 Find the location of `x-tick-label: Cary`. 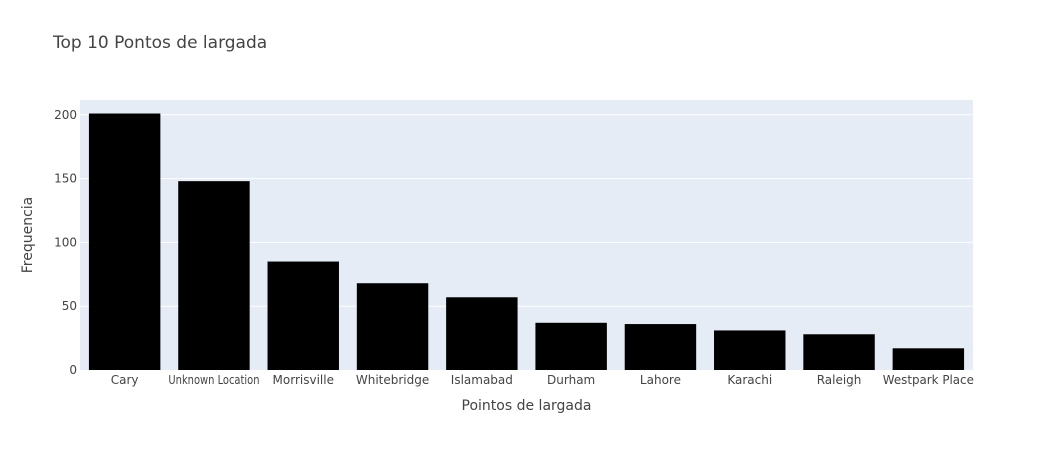

x-tick-label: Cary is located at coordinates (125, 380).